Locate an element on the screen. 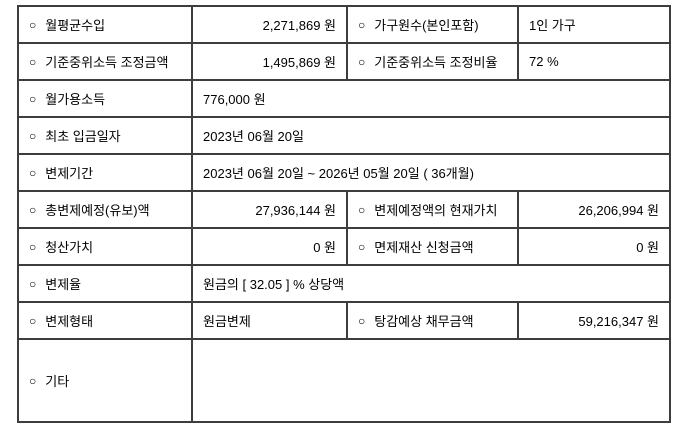  table-row: ○ 변제율 원금의 [ 32.05 ] % 상당액 is located at coordinates (344, 283).